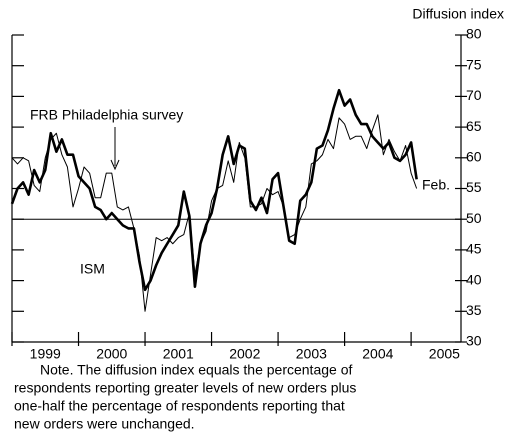 This screenshot has height=441, width=509. Describe the element at coordinates (244, 354) in the screenshot. I see `x-tick-label: 2002` at that location.